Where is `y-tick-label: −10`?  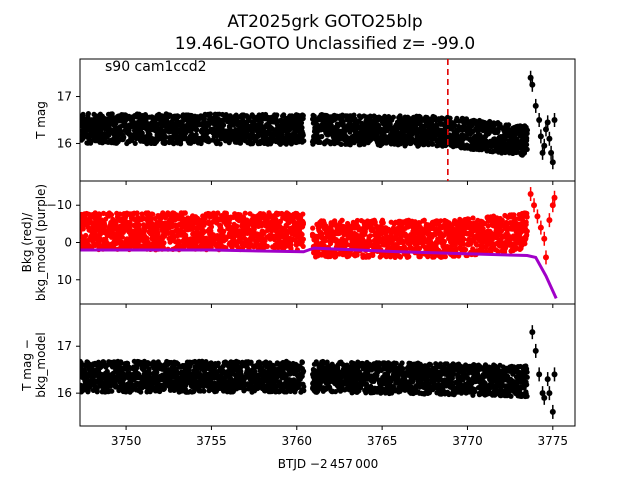 y-tick-label: −10 is located at coordinates (59, 205).